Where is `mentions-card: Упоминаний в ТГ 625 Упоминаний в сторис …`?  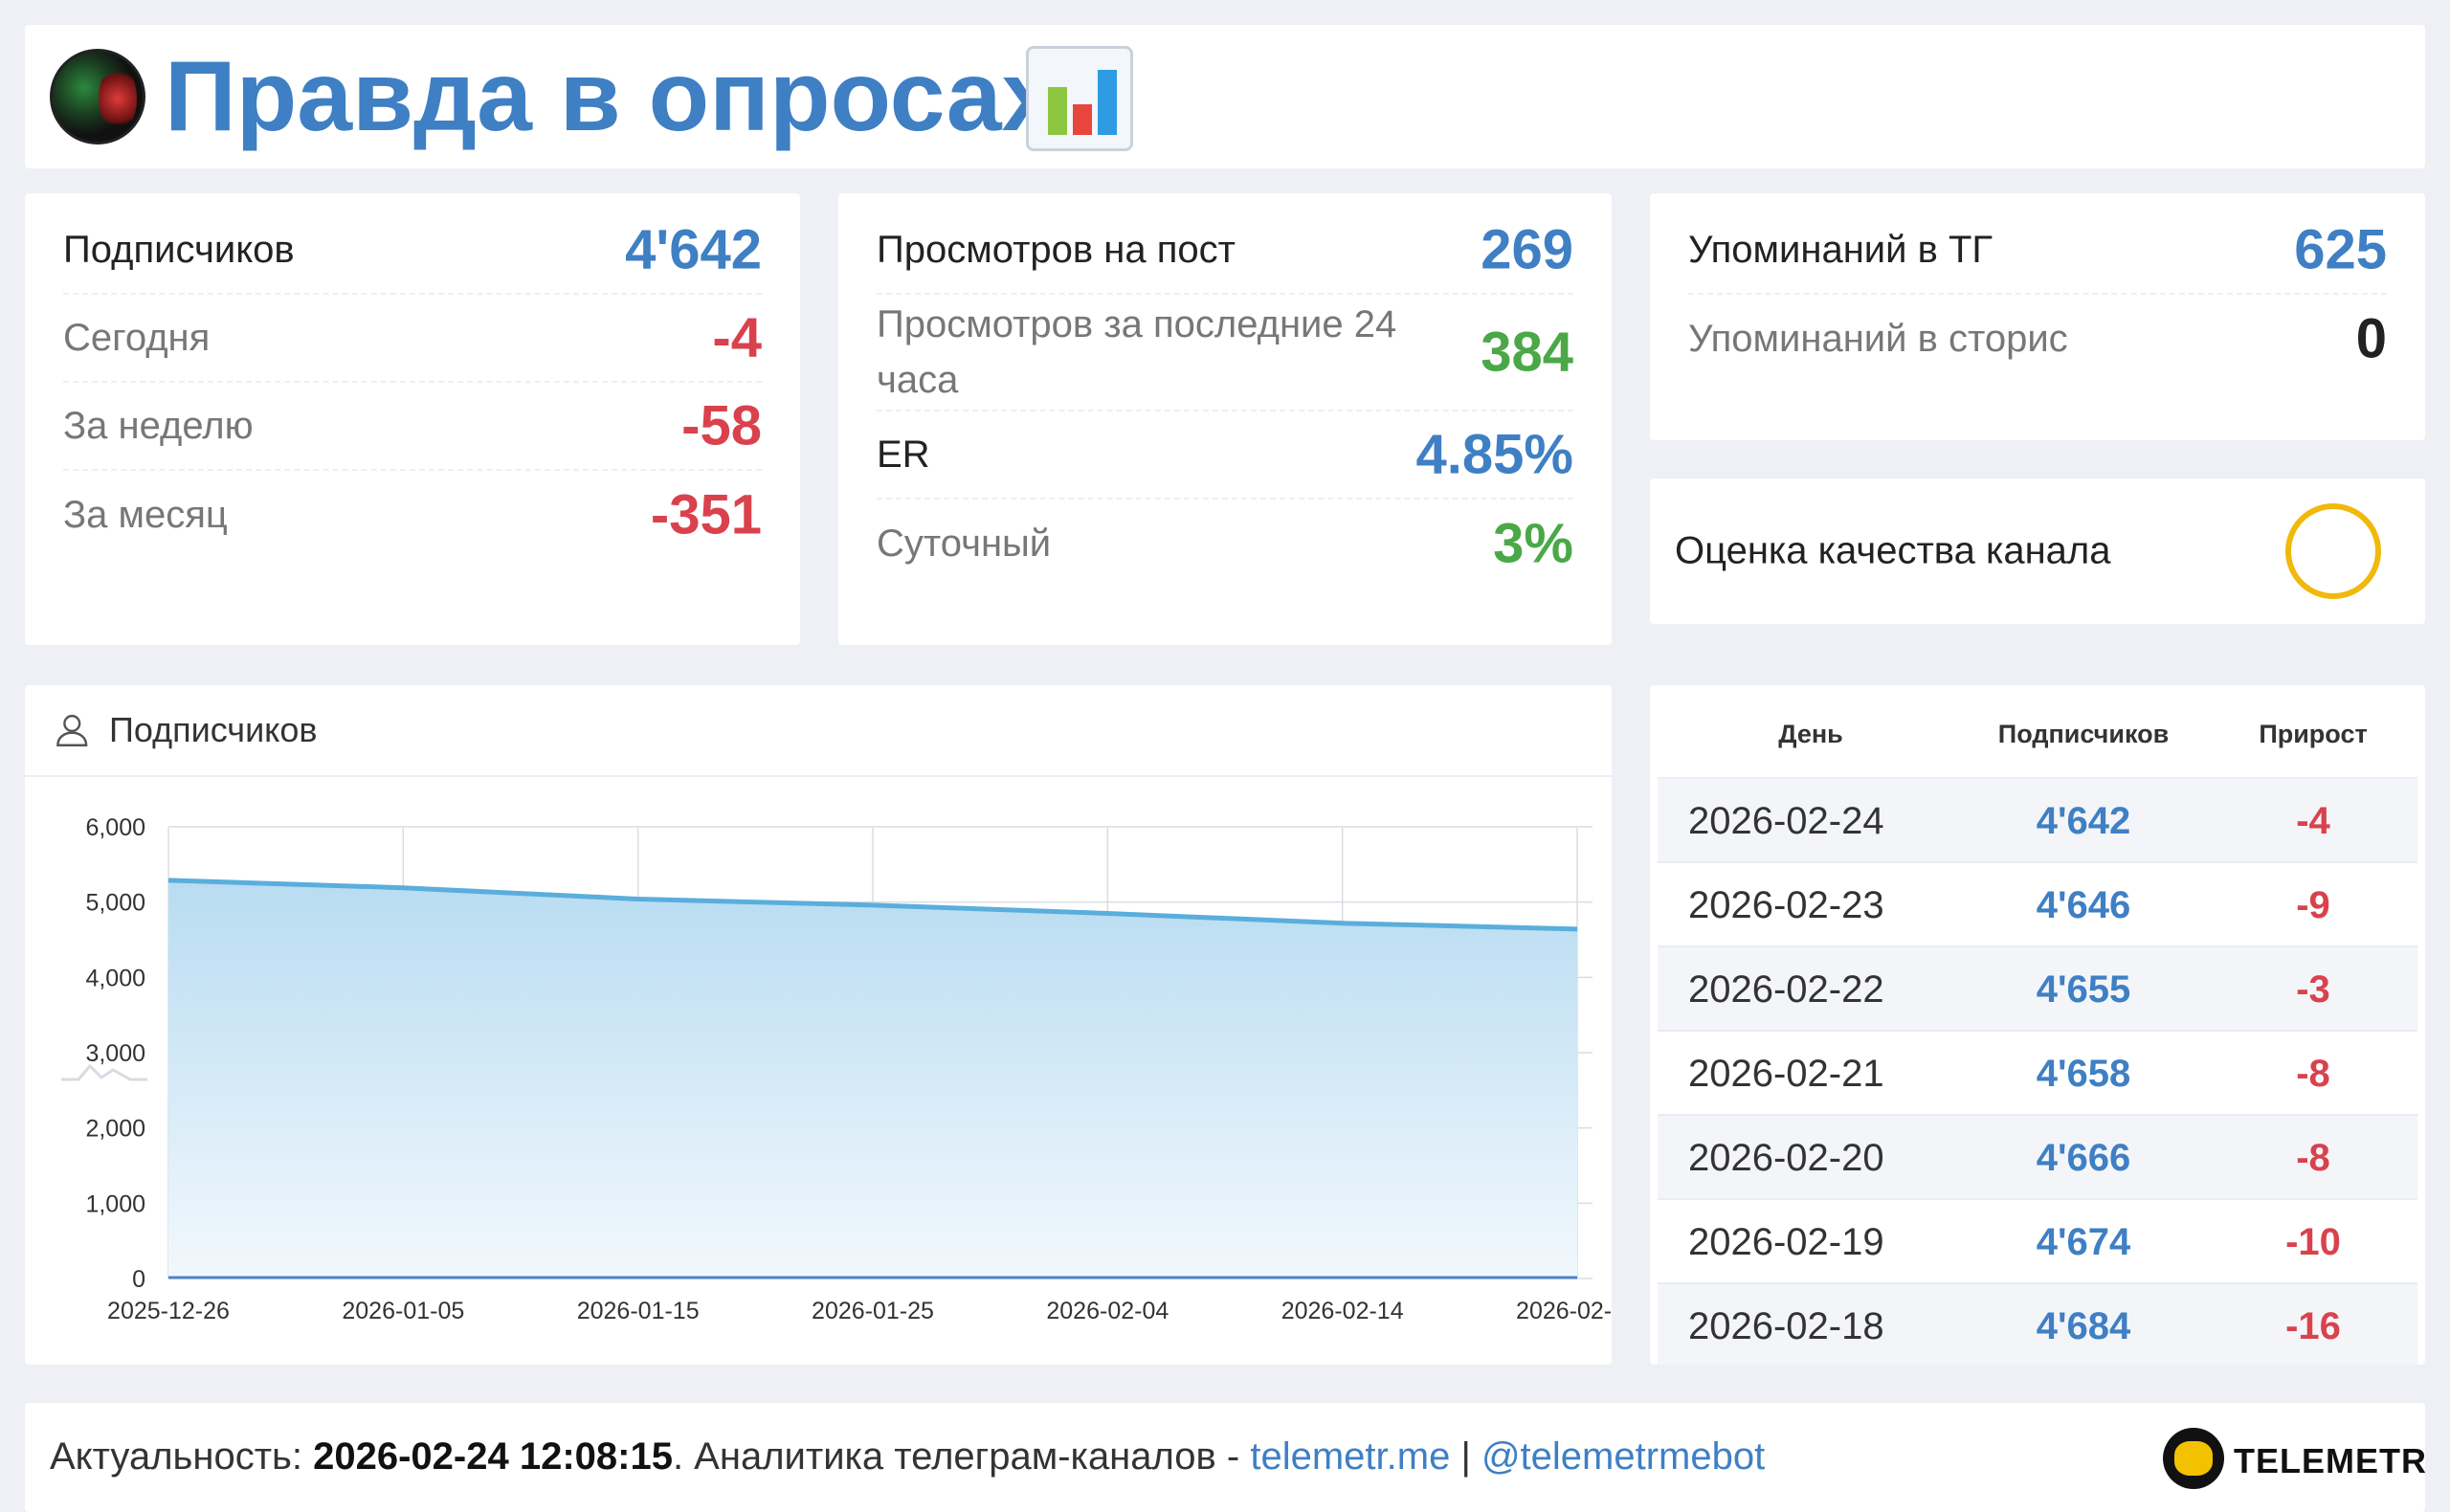
mentions-card: Упоминаний в ТГ 625 Упоминаний в сторис … is located at coordinates (2038, 316).